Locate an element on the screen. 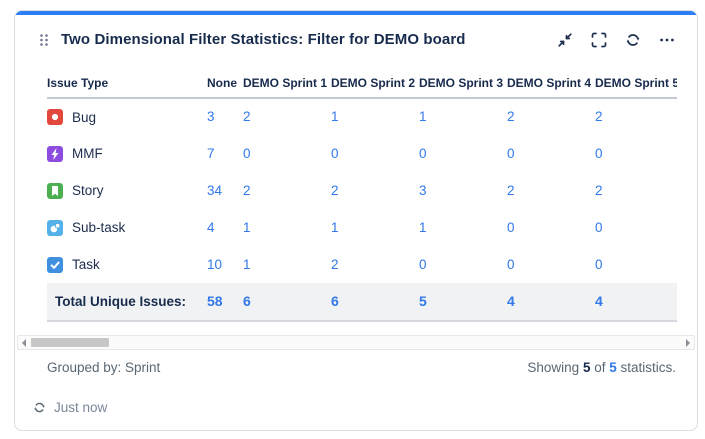  table-row-mmf: MMF 7 0 0 0 0 0 is located at coordinates (362, 153).